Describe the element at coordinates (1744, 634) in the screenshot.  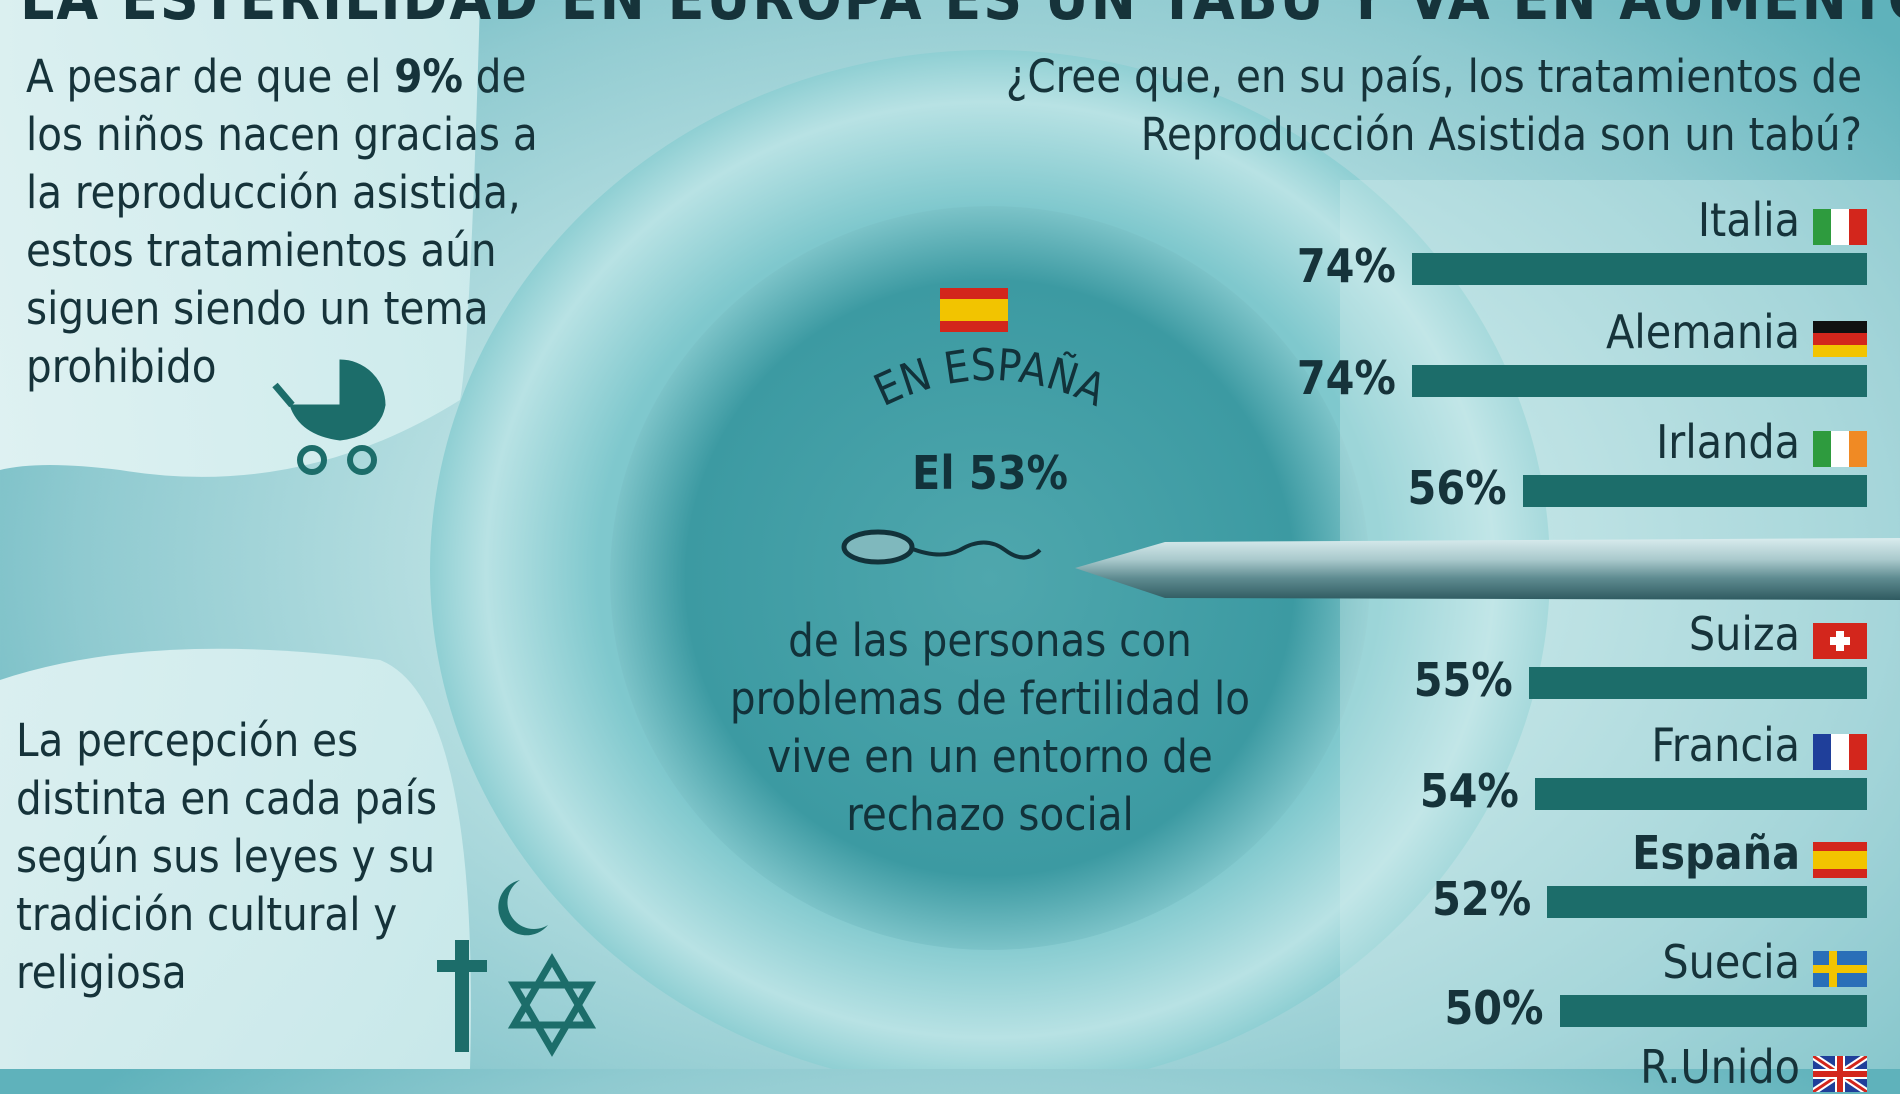
I see `country-label: Suiza` at that location.